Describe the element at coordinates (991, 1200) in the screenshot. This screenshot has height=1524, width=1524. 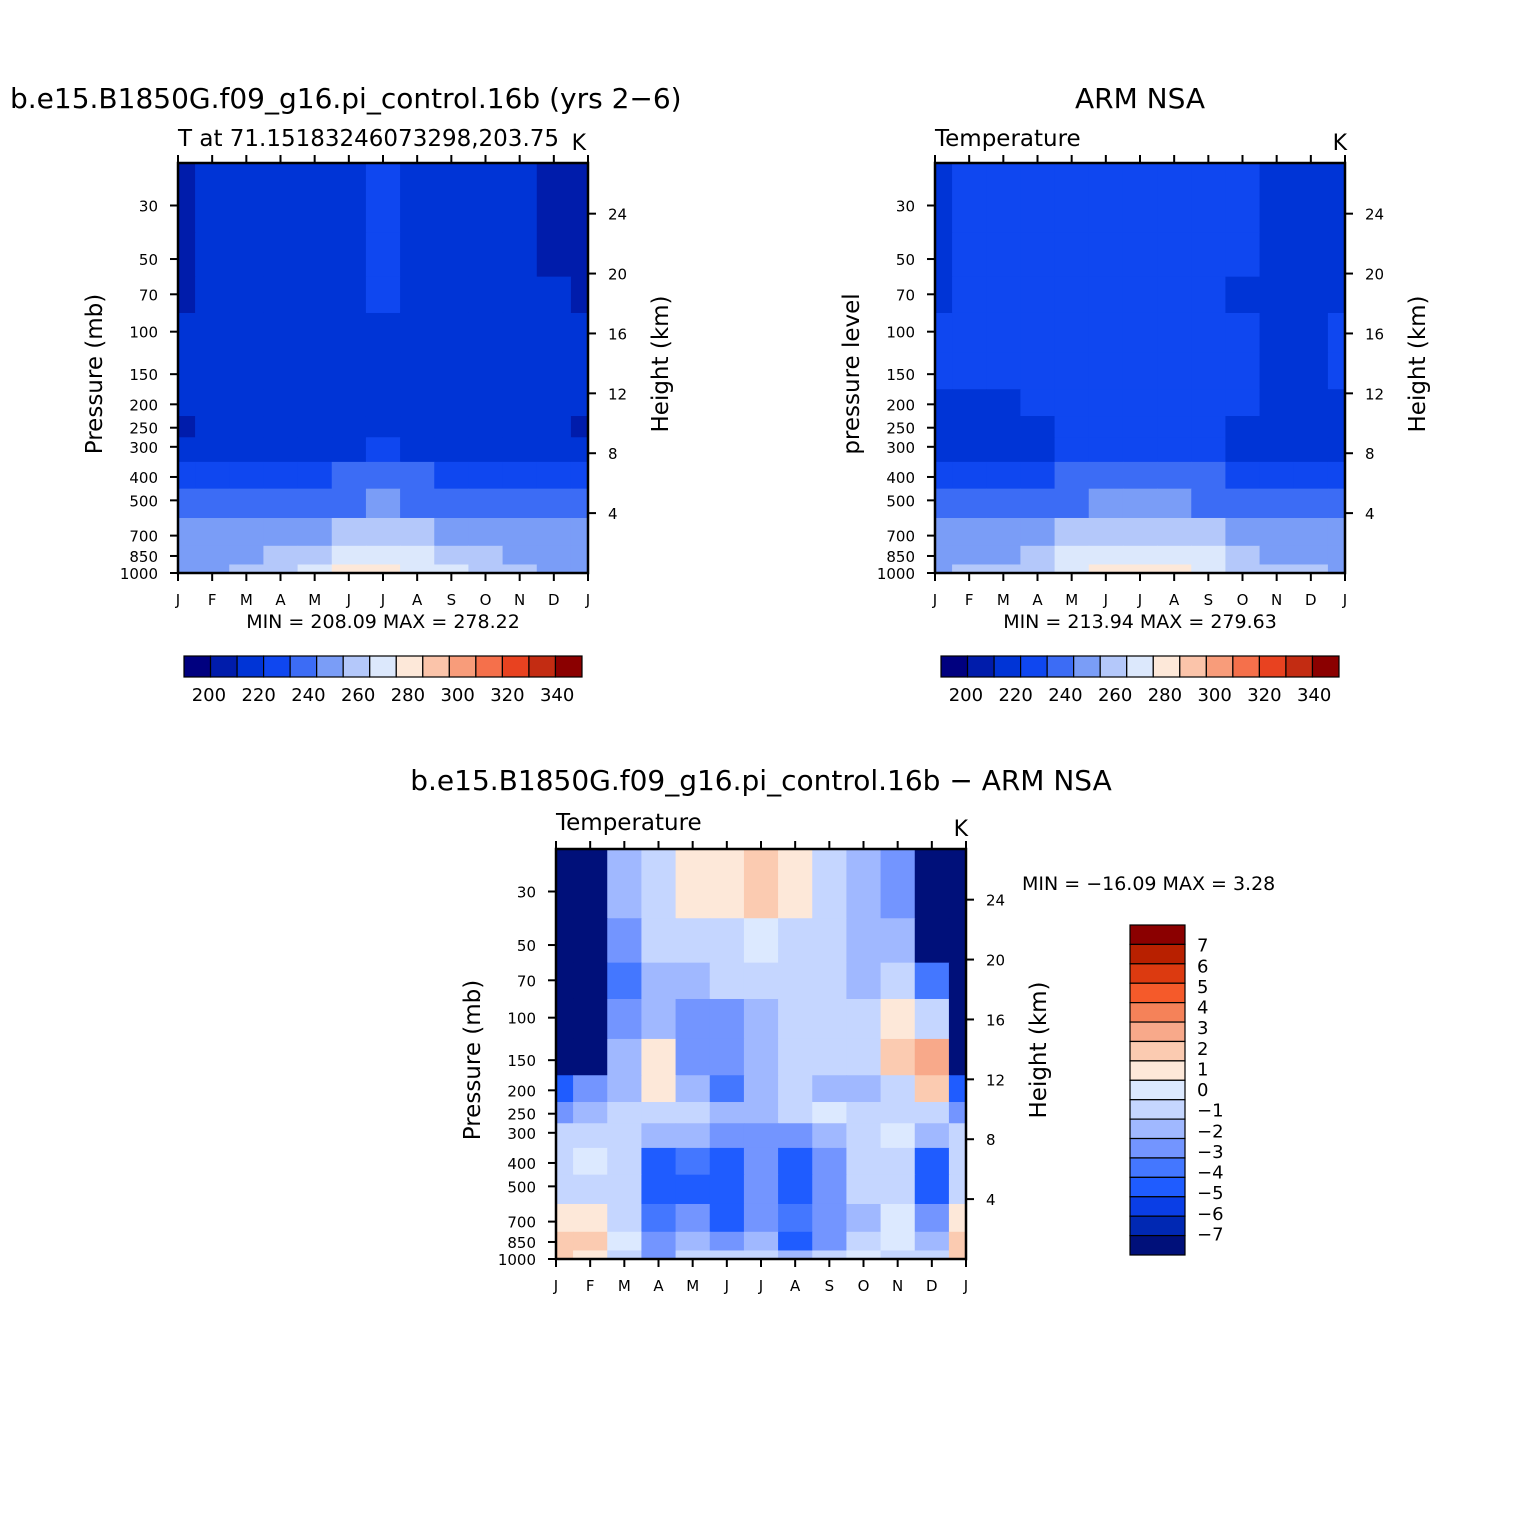
I see `height-tick-label: 4` at that location.